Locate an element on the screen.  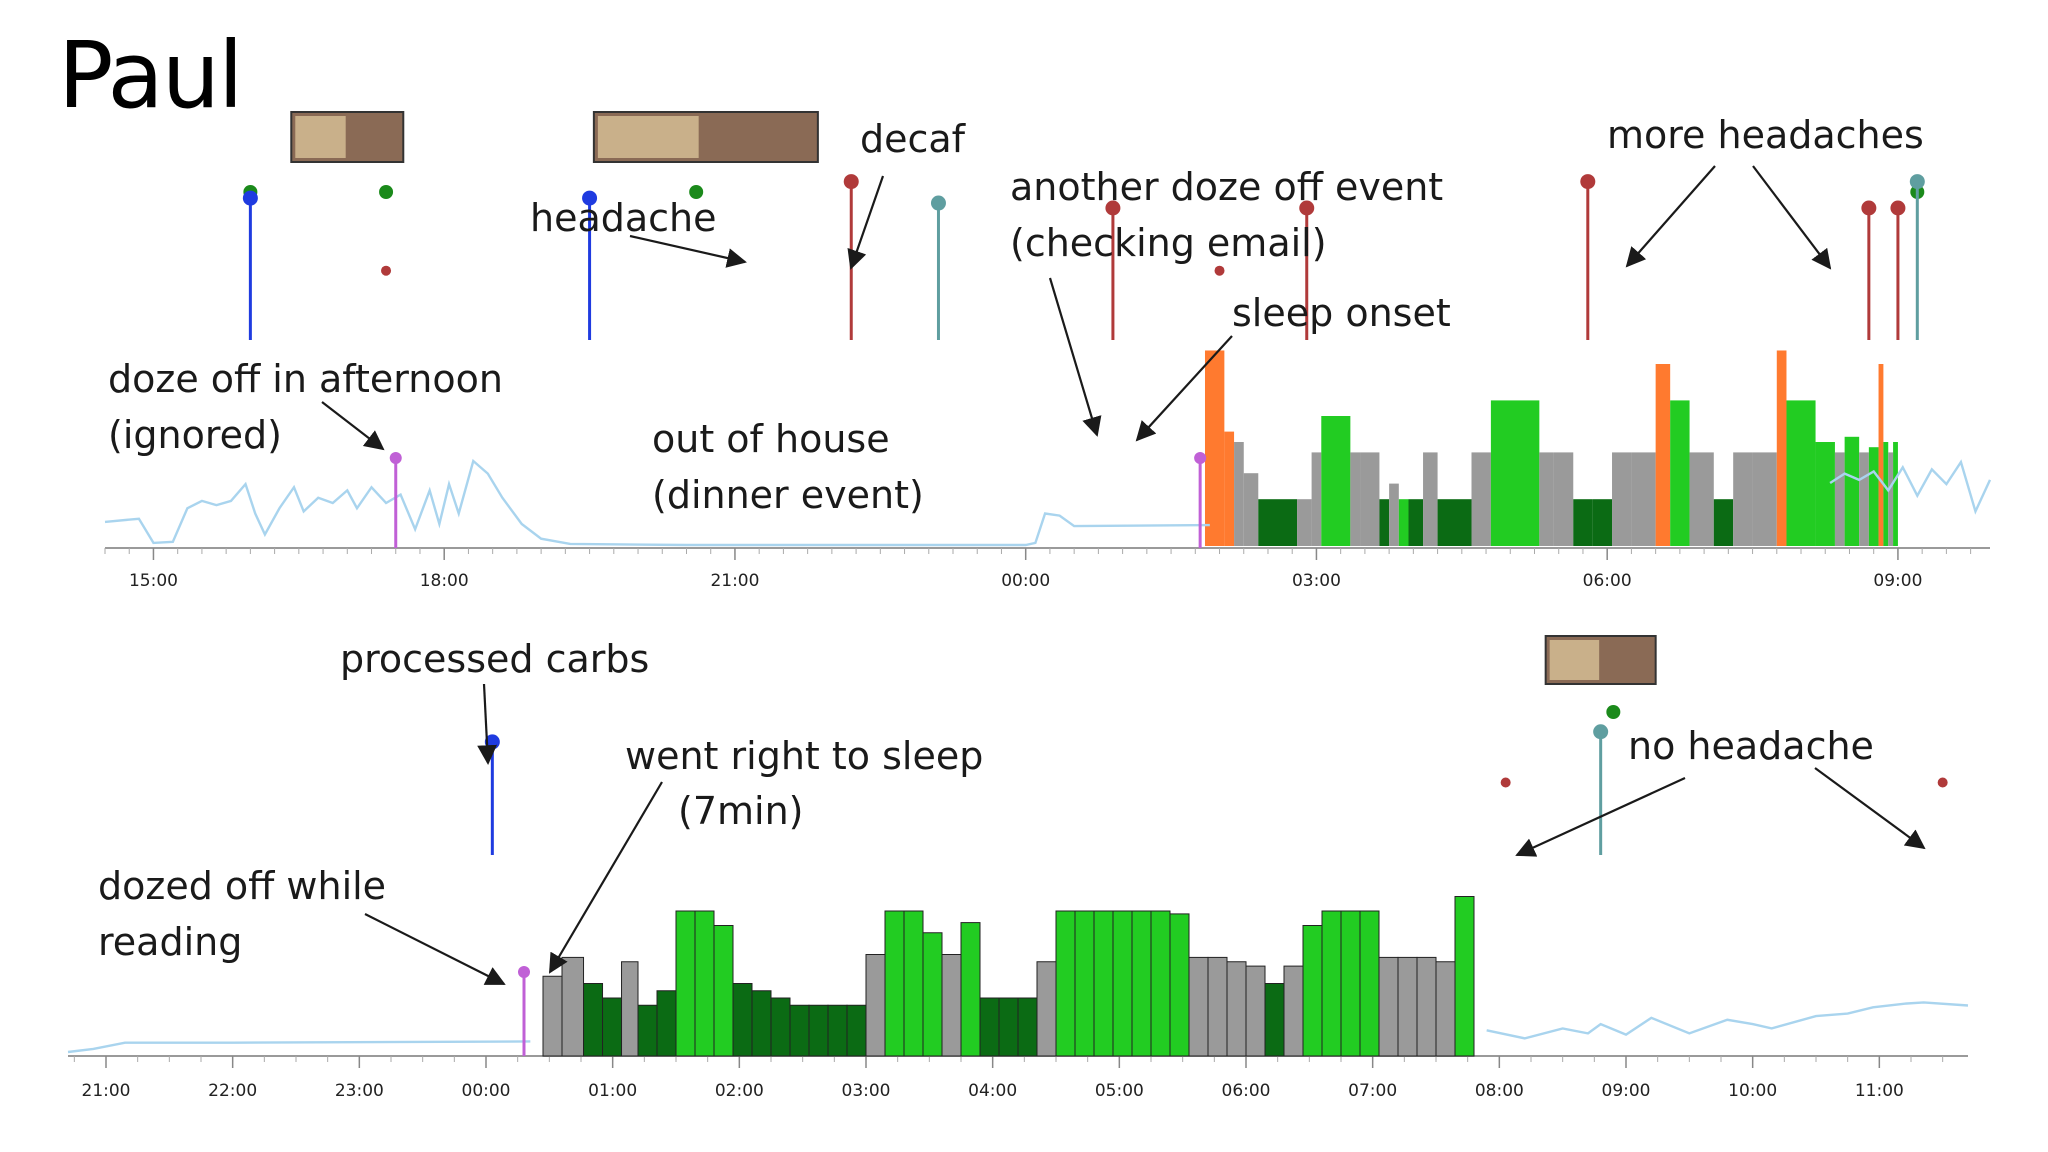
x-tick-label: 05:00 is located at coordinates (1119, 1091).